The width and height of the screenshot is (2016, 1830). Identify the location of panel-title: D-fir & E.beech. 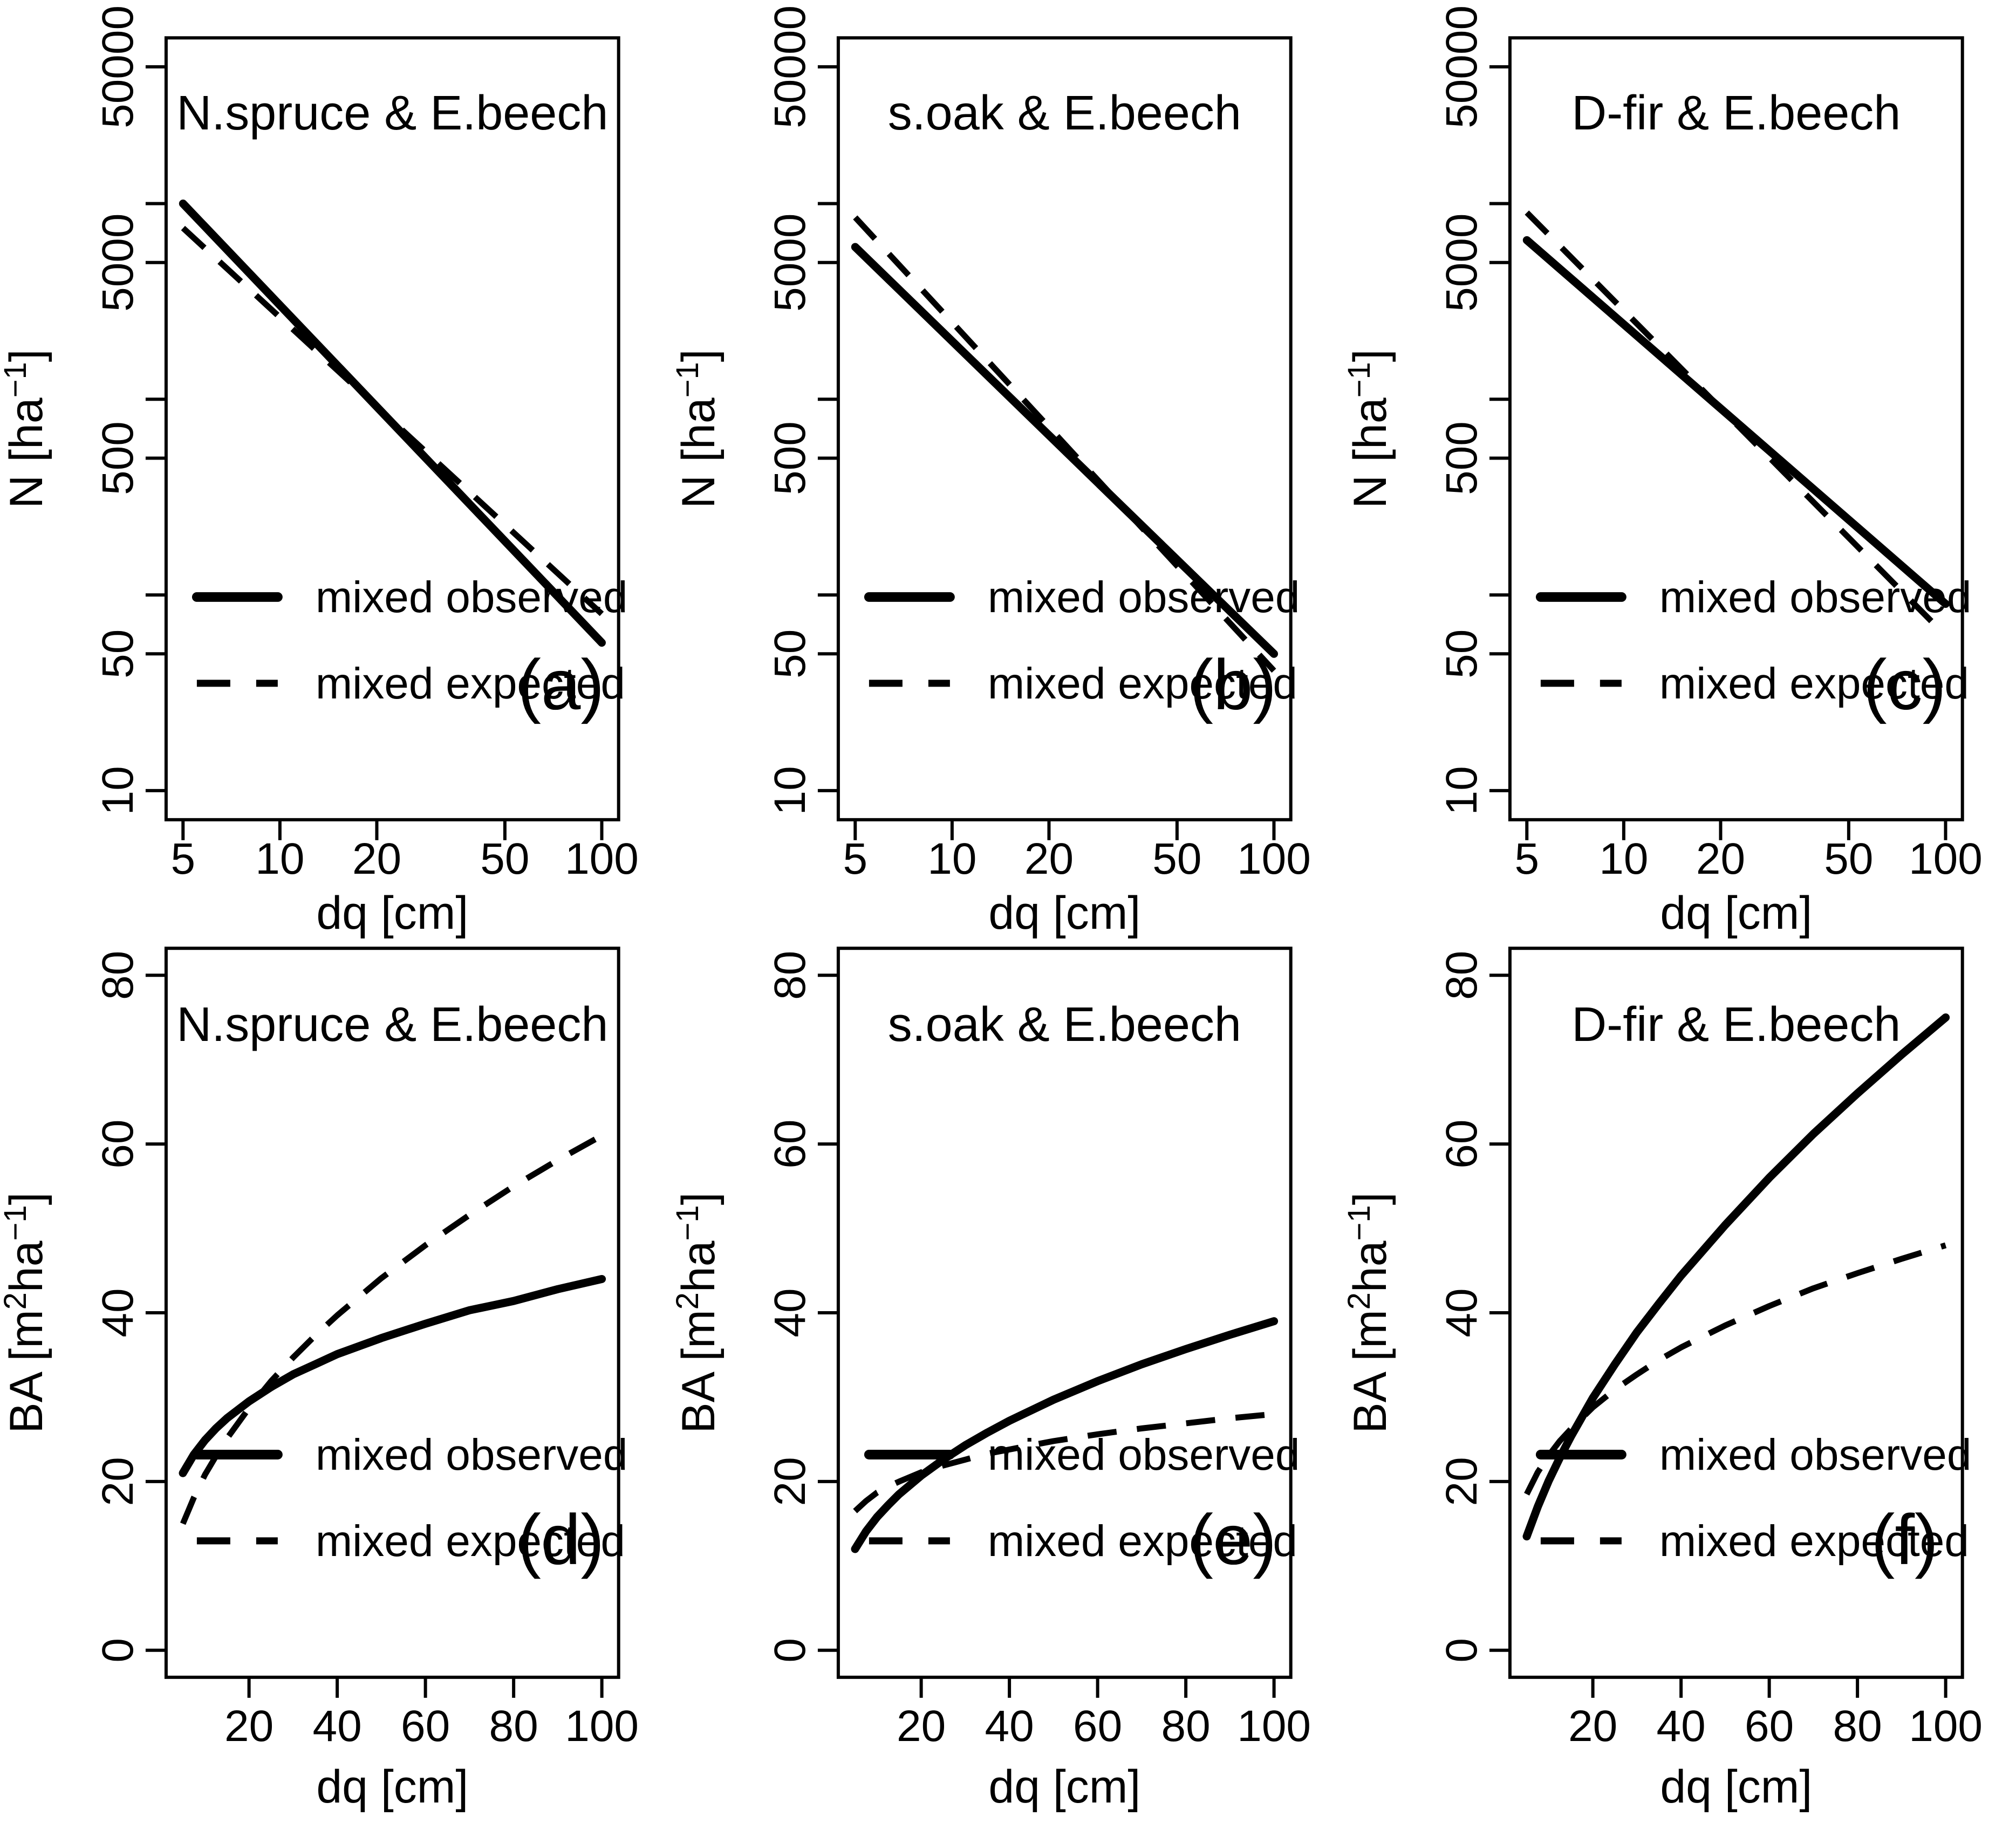
(1736, 1025).